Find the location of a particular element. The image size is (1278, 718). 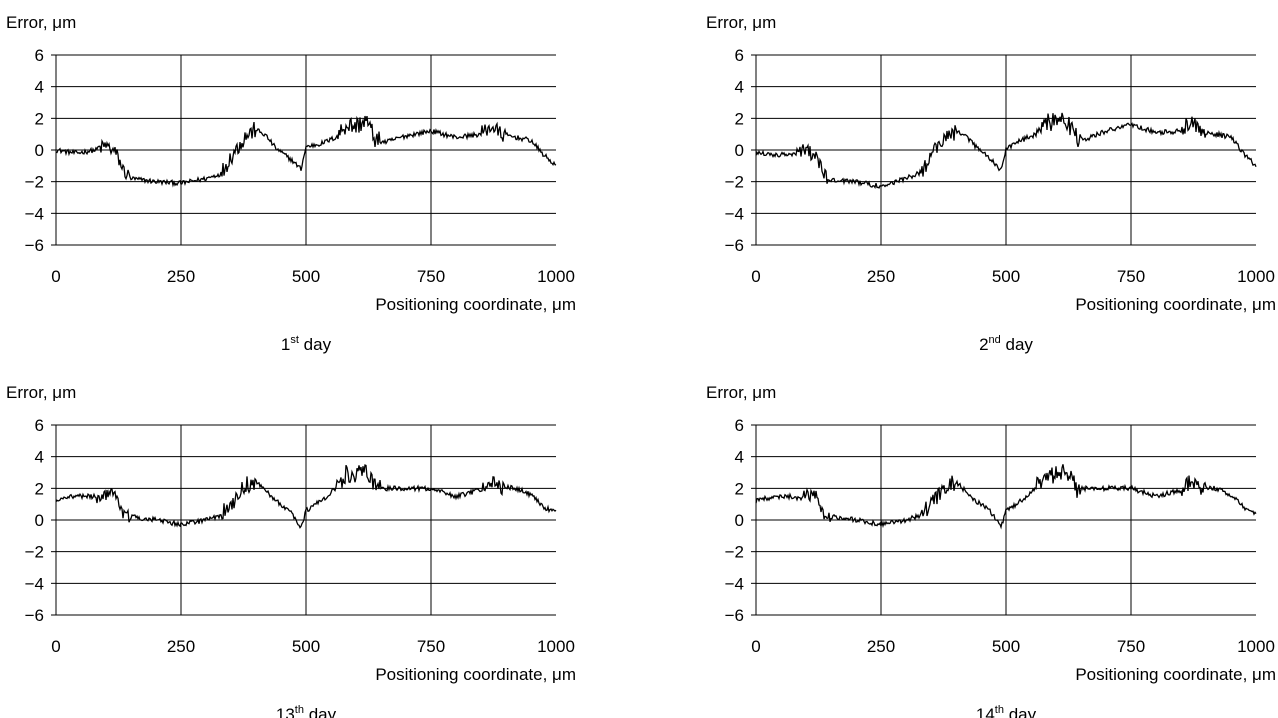

panel-caption: 2nd day is located at coordinates (1006, 344).